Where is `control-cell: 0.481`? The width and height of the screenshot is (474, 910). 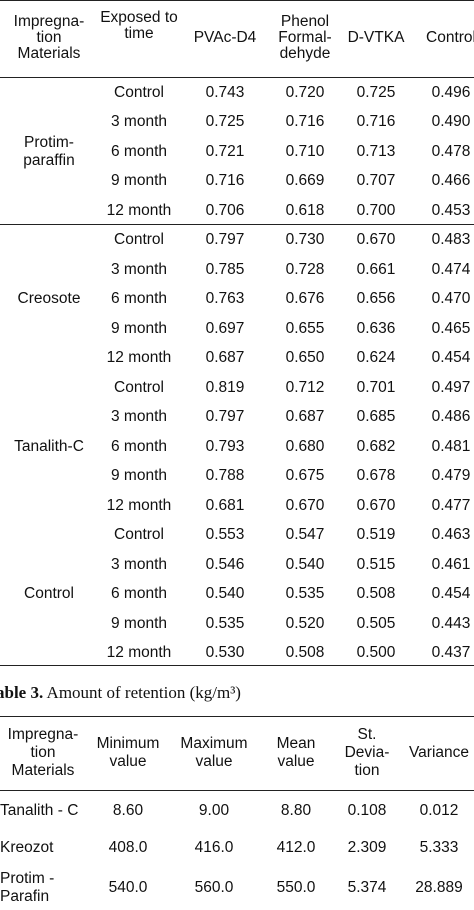
control-cell: 0.481 is located at coordinates (451, 446).